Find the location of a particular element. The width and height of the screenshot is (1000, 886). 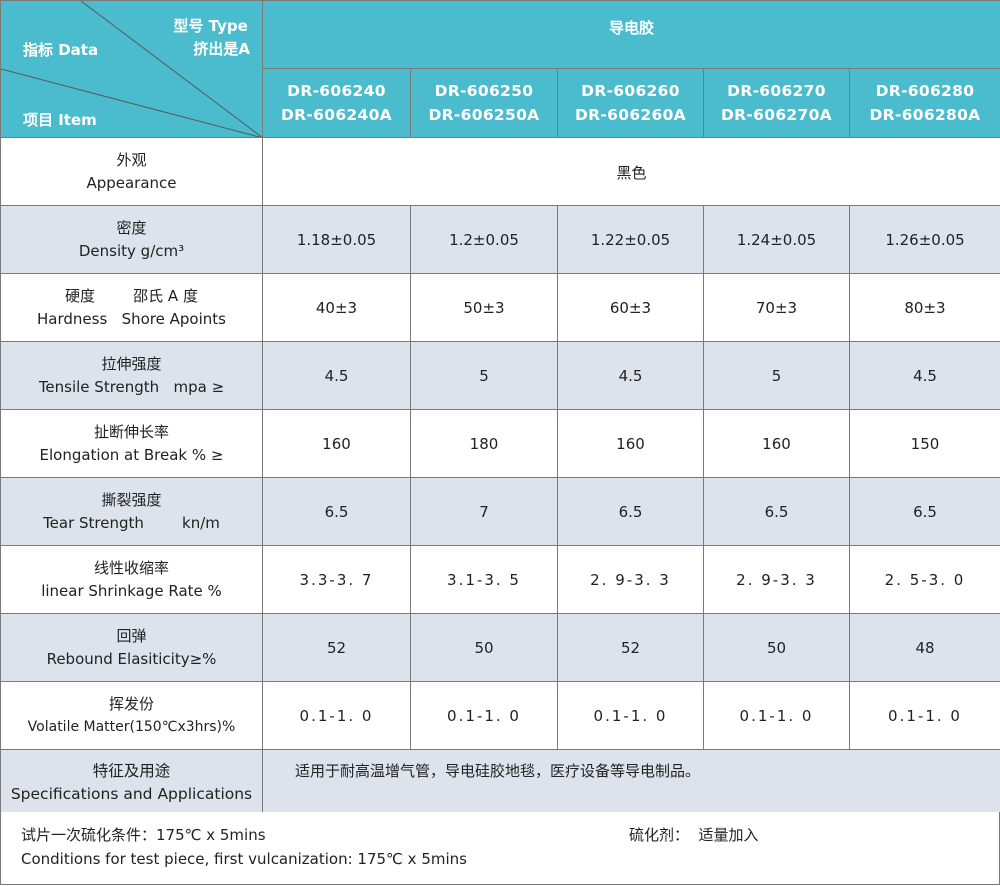

row-label: 线性收缩率 linear Shrinkage Rate % is located at coordinates (131, 579).